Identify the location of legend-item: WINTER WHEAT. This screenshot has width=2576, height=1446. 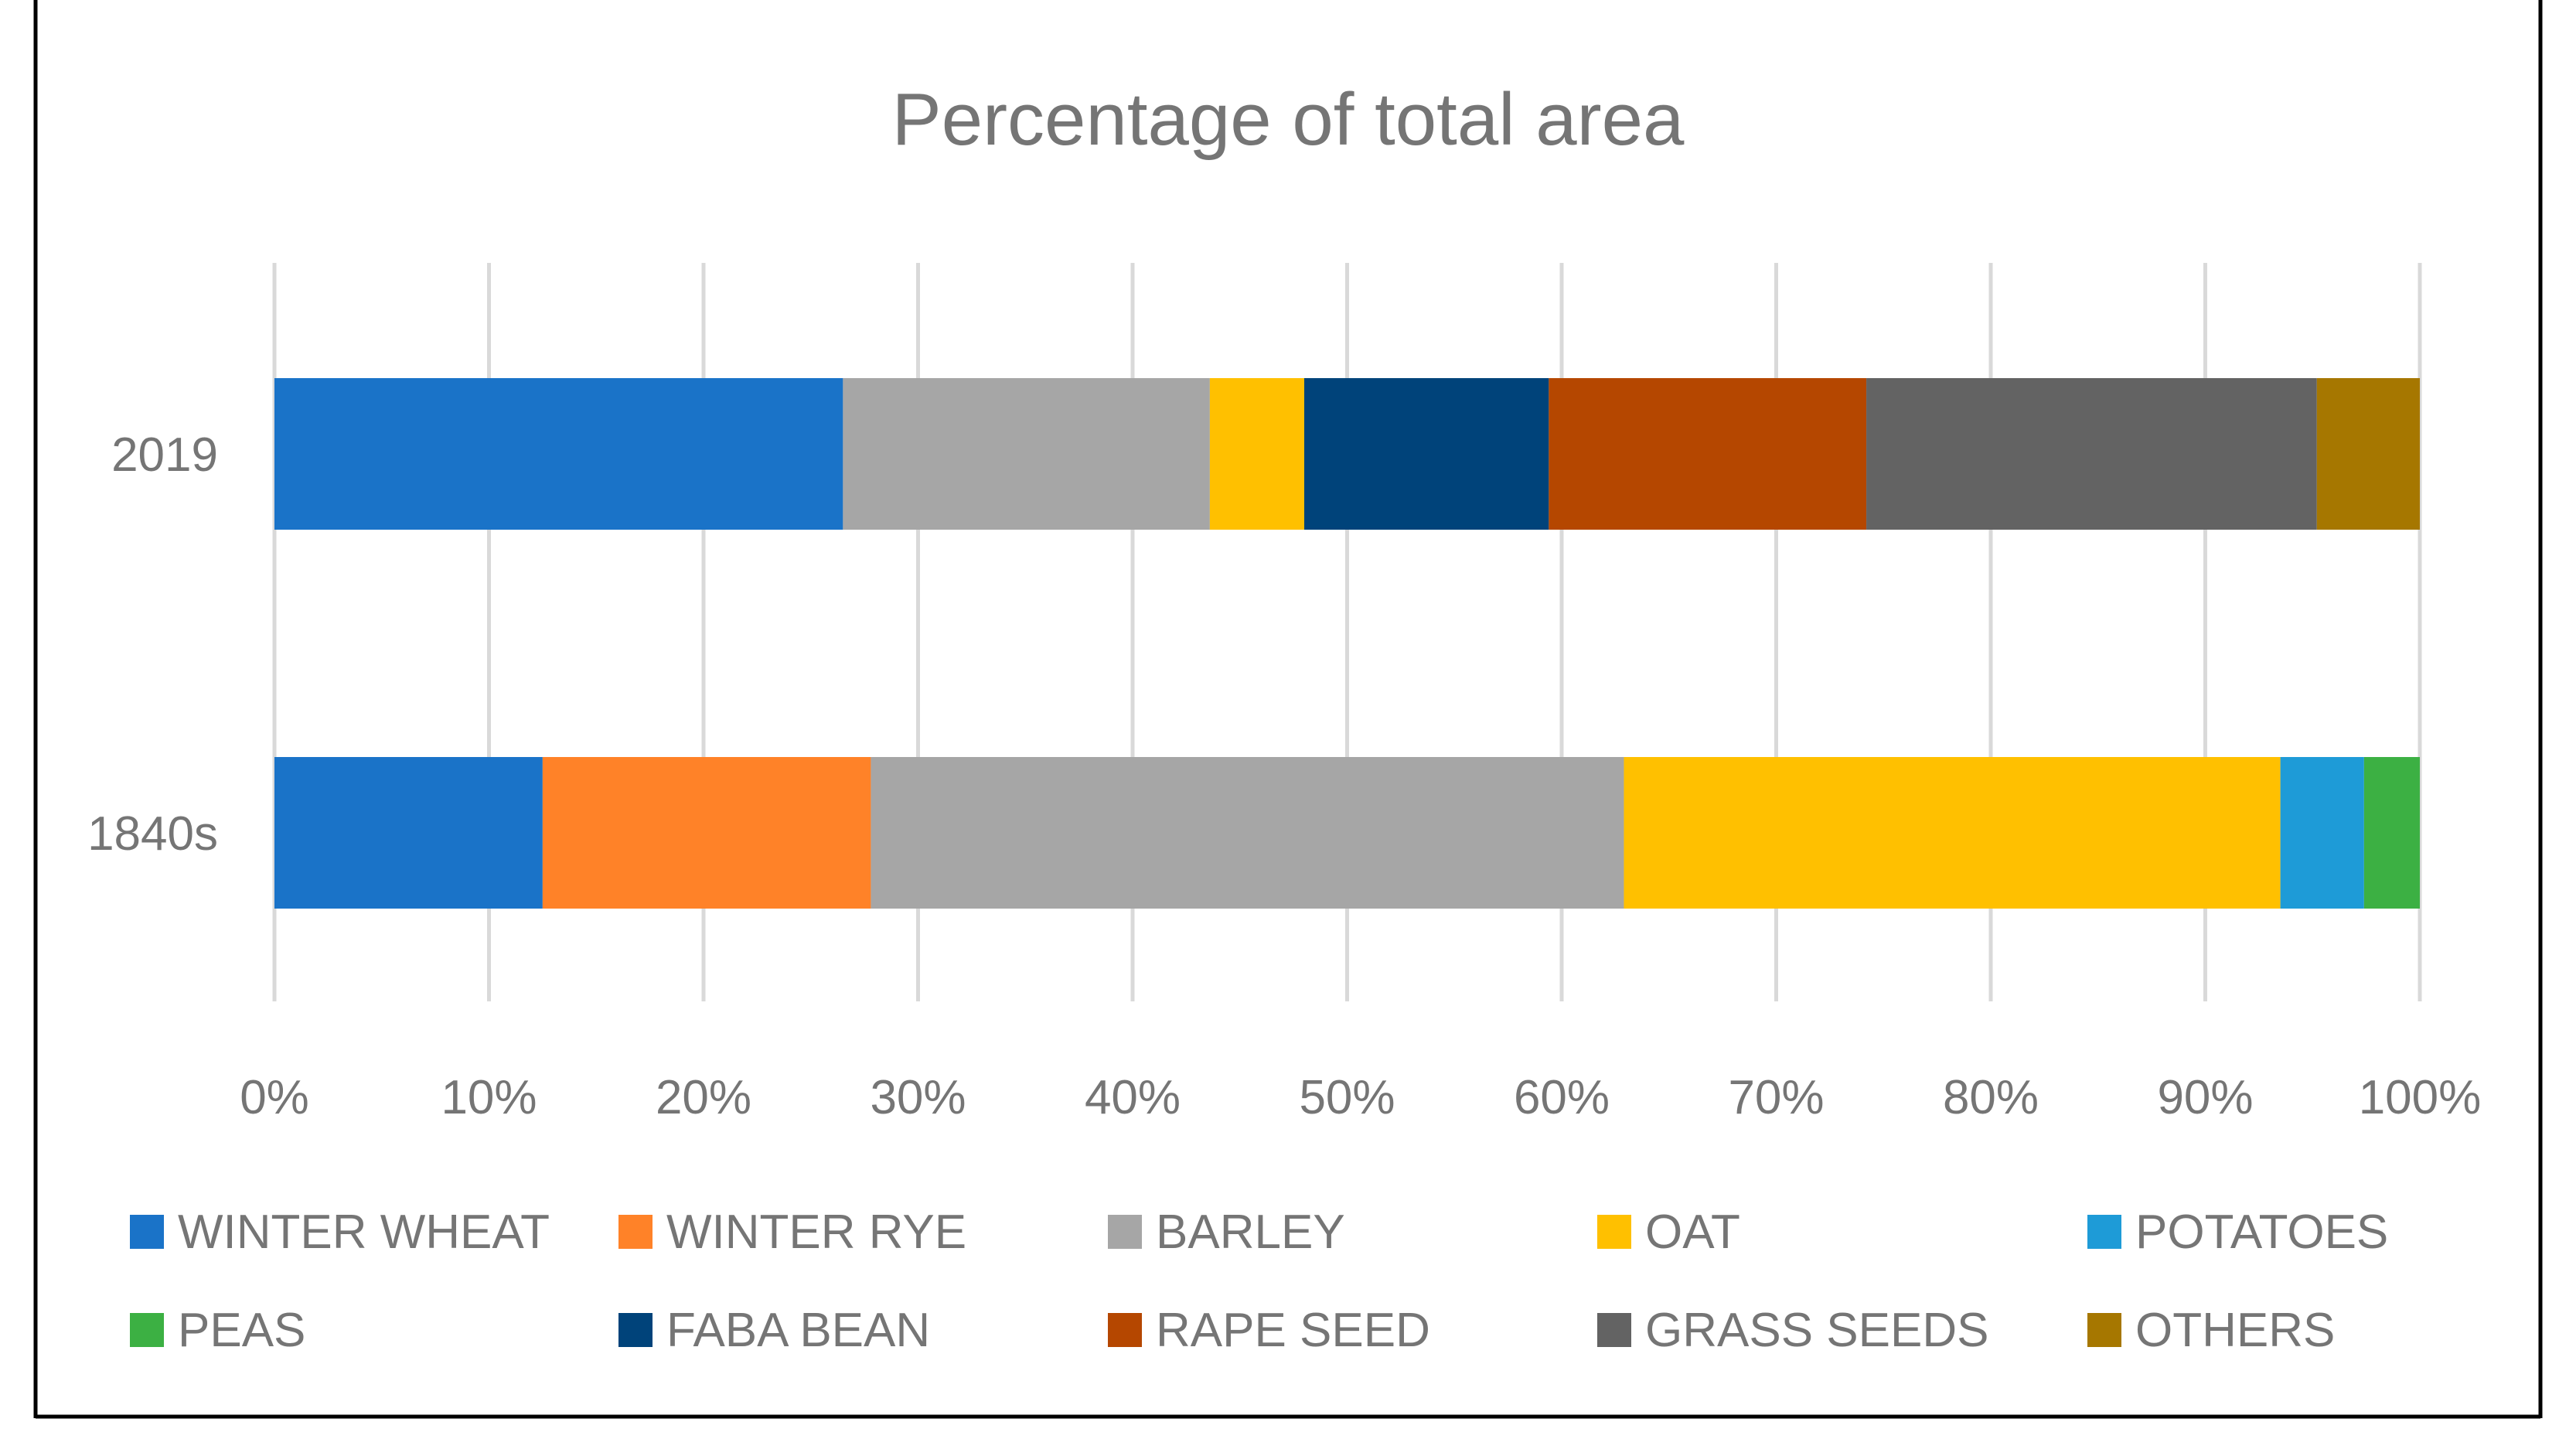
(340, 1232).